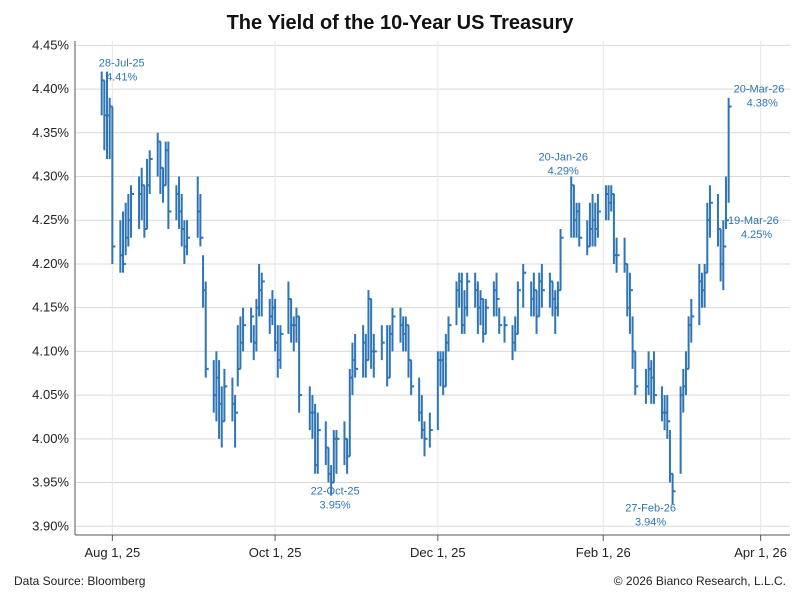 This screenshot has width=800, height=600. I want to click on annotation-date-label: 19-Mar-26, so click(753, 221).